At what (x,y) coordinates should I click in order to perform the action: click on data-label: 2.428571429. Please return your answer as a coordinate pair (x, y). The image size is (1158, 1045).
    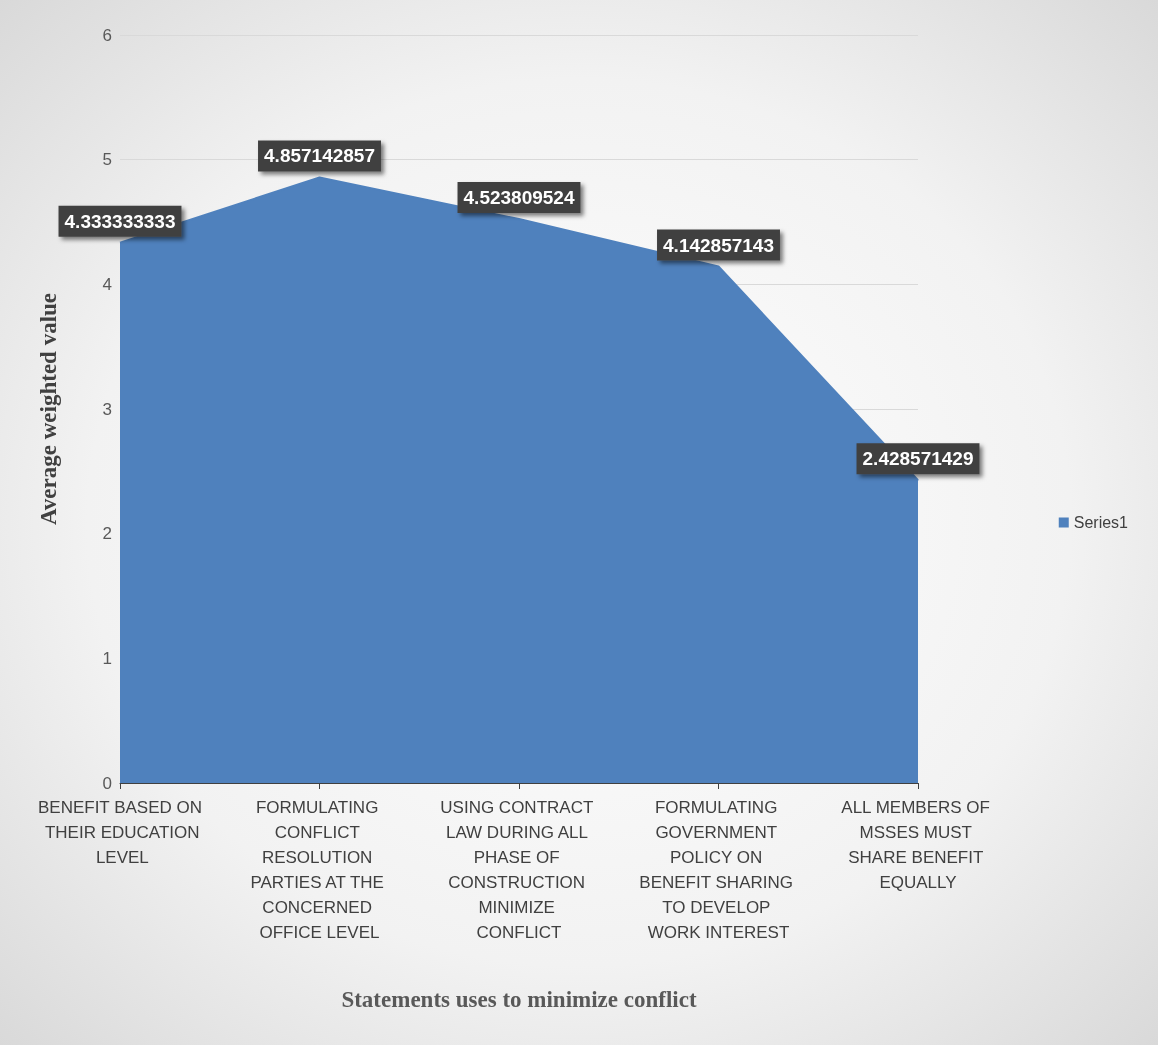
    Looking at the image, I should click on (918, 459).